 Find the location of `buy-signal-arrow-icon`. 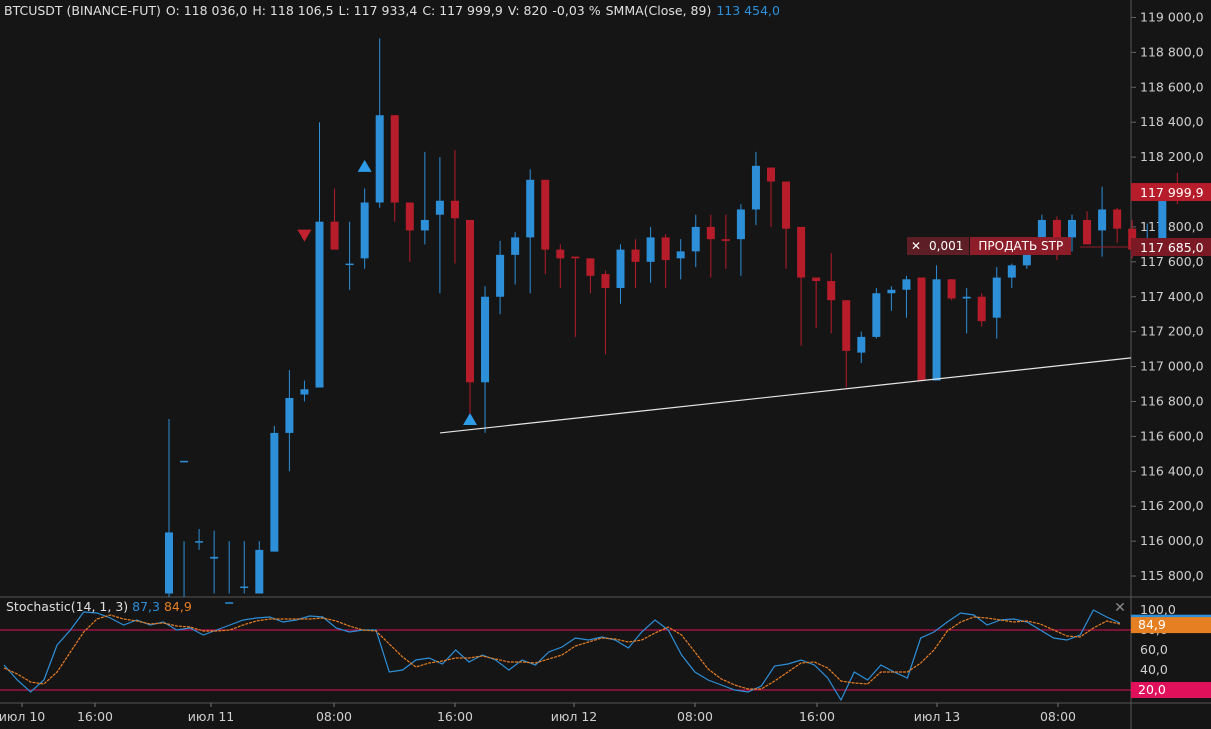

buy-signal-arrow-icon is located at coordinates (364, 165).